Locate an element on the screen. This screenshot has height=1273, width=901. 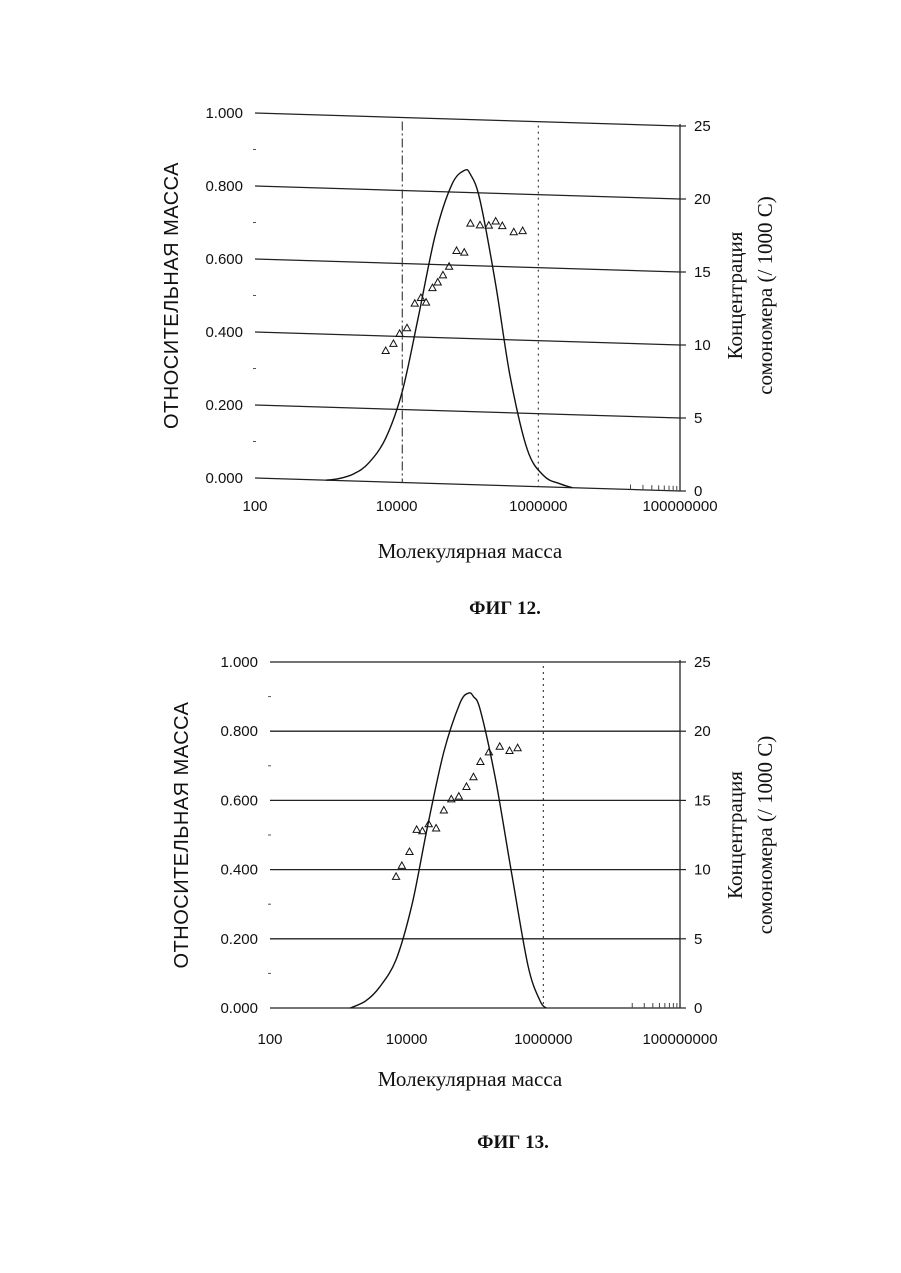
figure-caption: ФИГ 12. is located at coordinates (505, 609).